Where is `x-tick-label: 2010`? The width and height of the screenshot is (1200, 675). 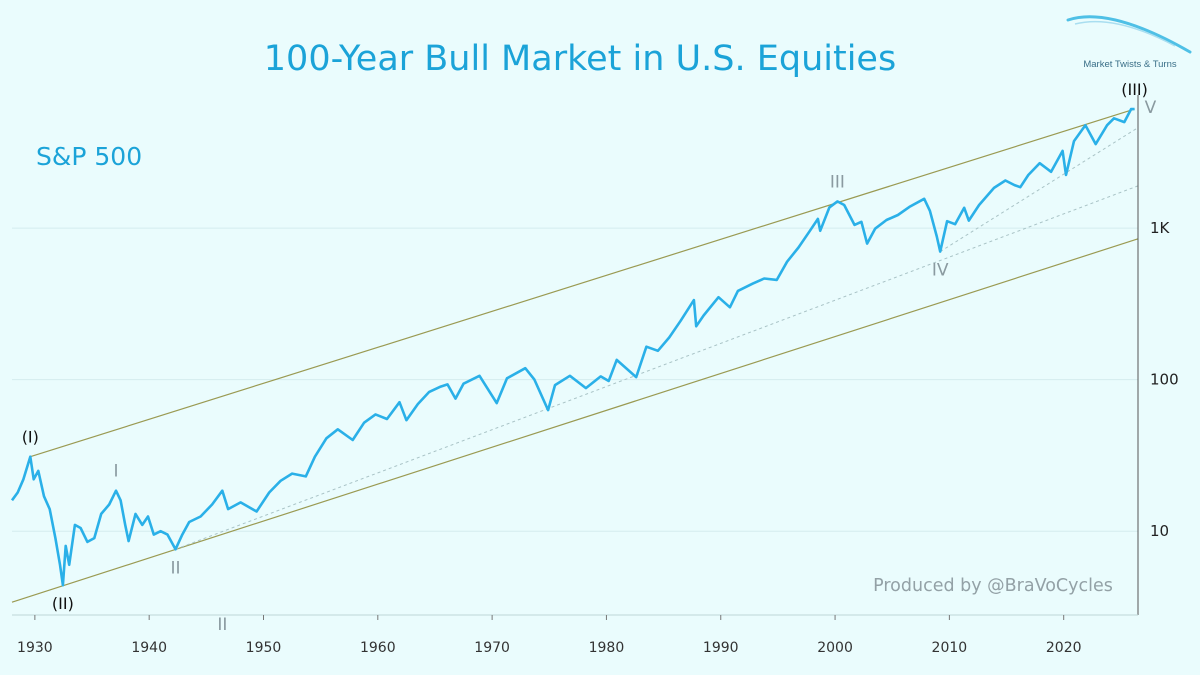 x-tick-label: 2010 is located at coordinates (950, 648).